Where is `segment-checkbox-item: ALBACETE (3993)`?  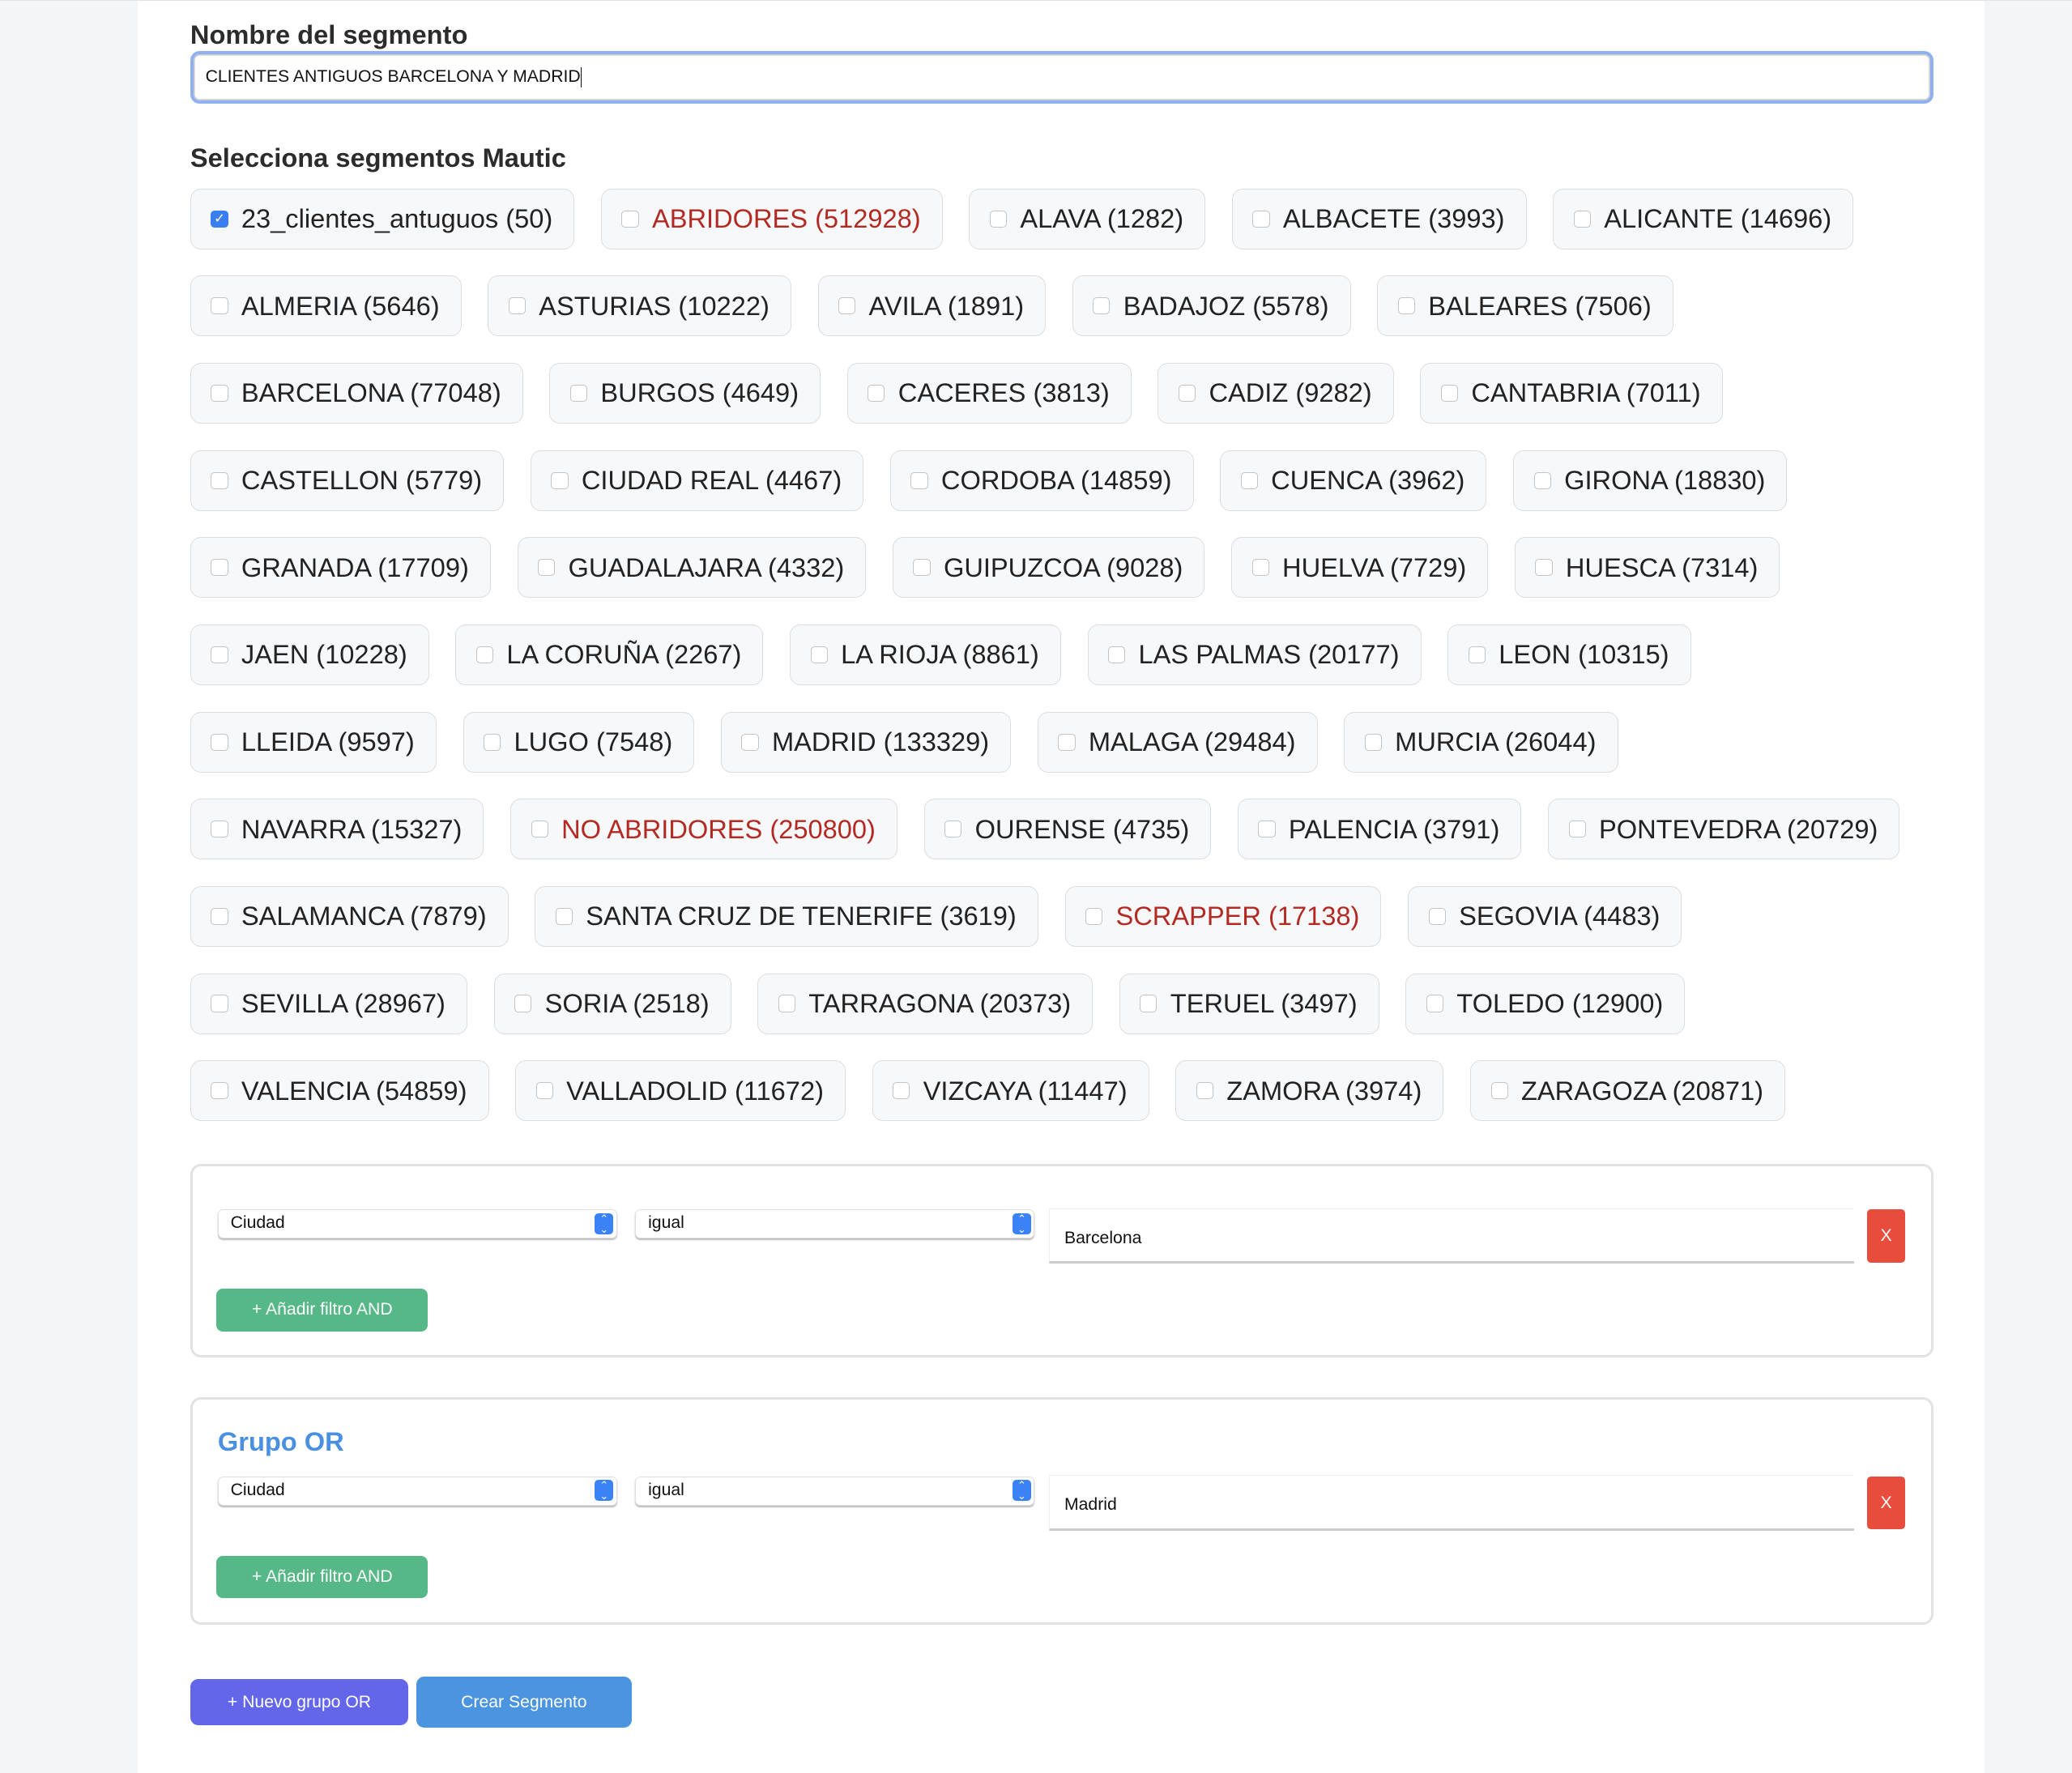
segment-checkbox-item: ALBACETE (3993) is located at coordinates (1379, 218).